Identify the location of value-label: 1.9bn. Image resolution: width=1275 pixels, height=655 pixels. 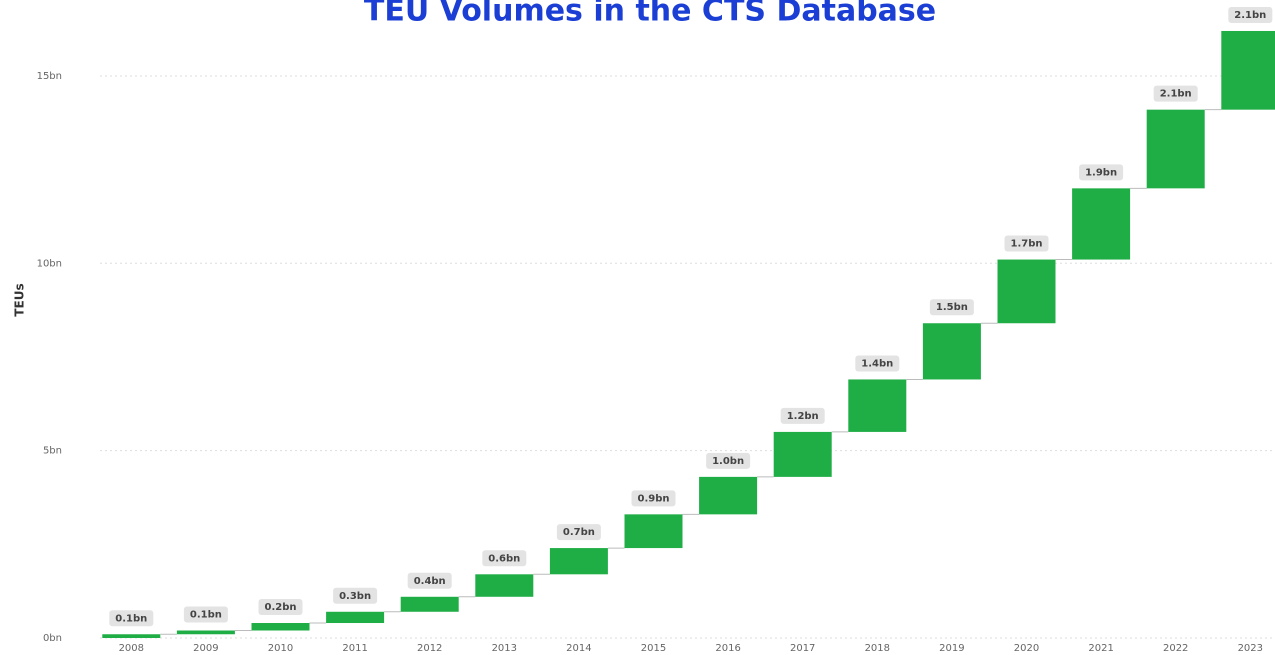
(1101, 172).